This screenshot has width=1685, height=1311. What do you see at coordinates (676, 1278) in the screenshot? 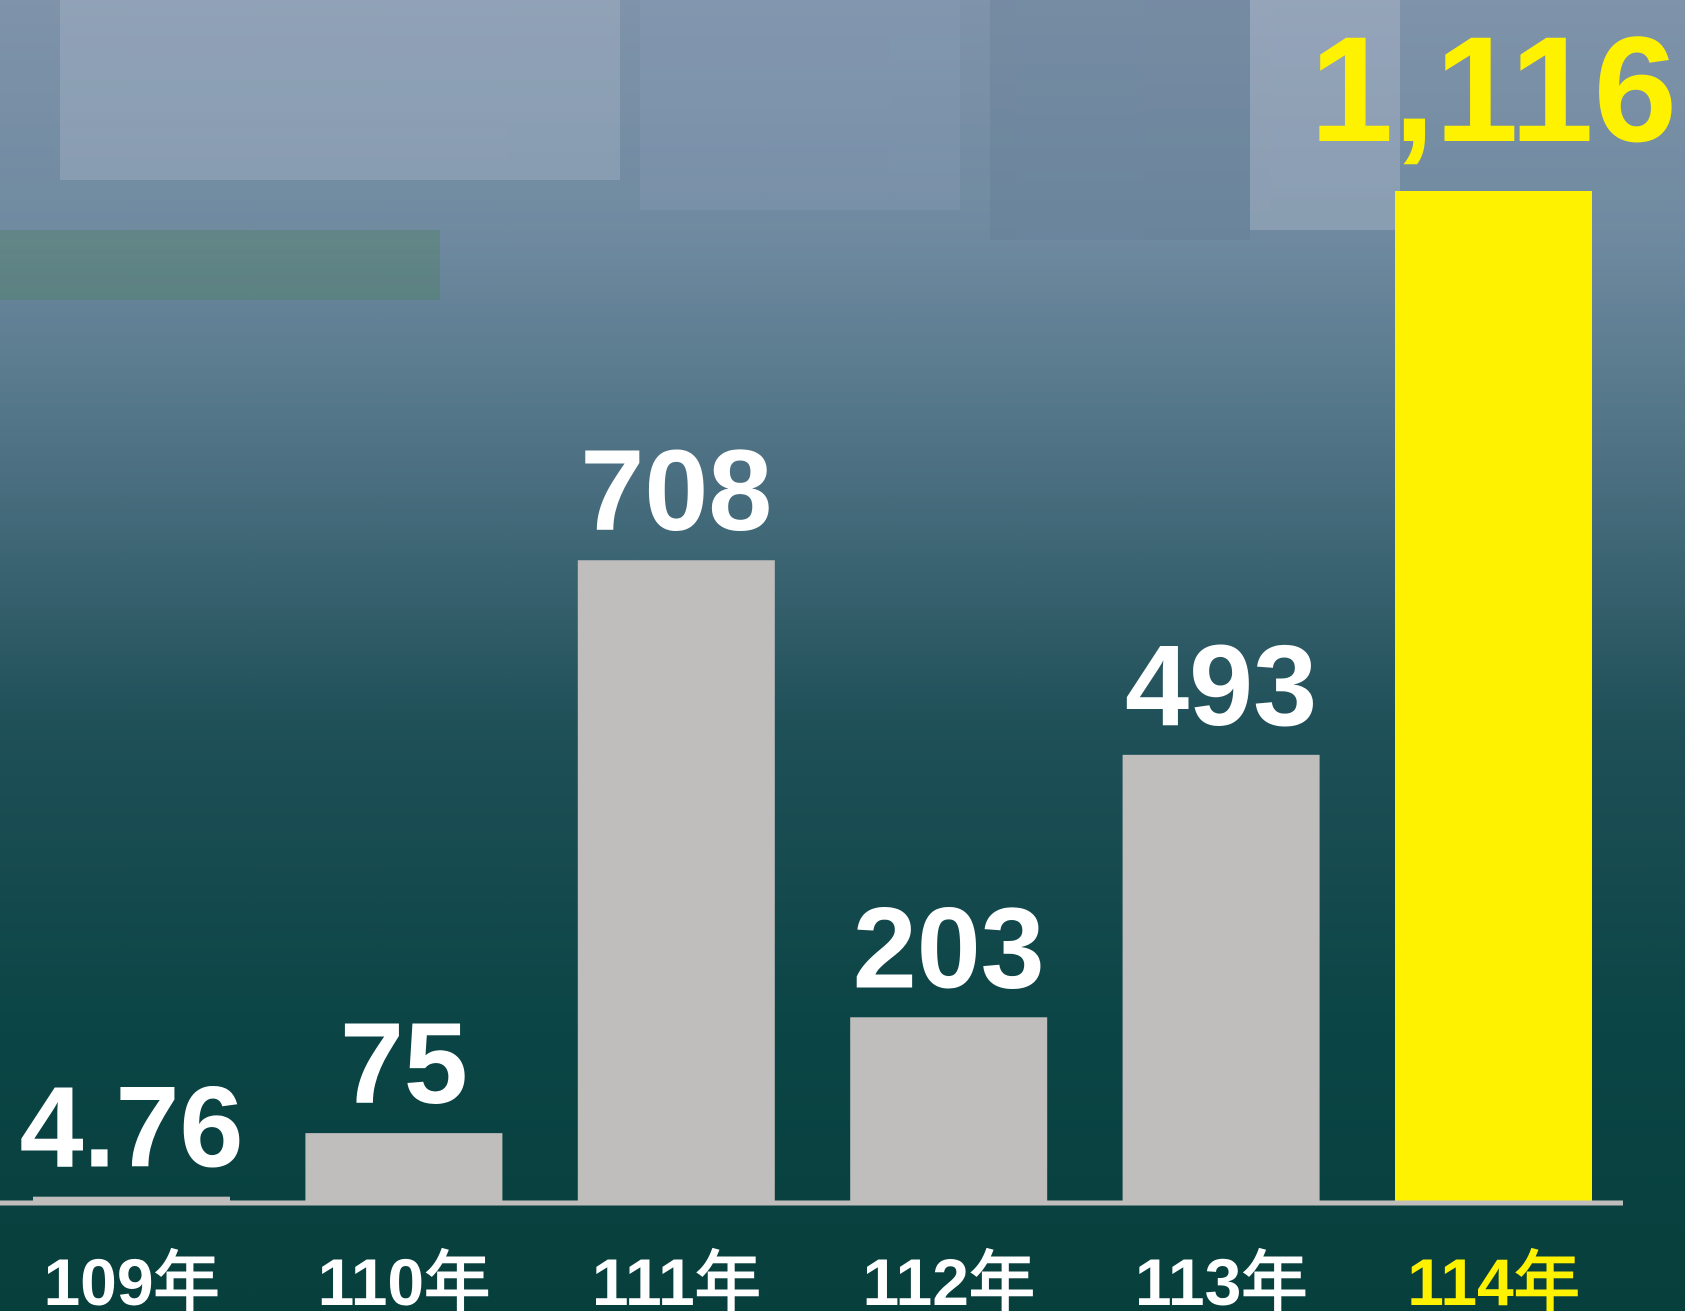
I see `x-tick-label: 111年` at bounding box center [676, 1278].